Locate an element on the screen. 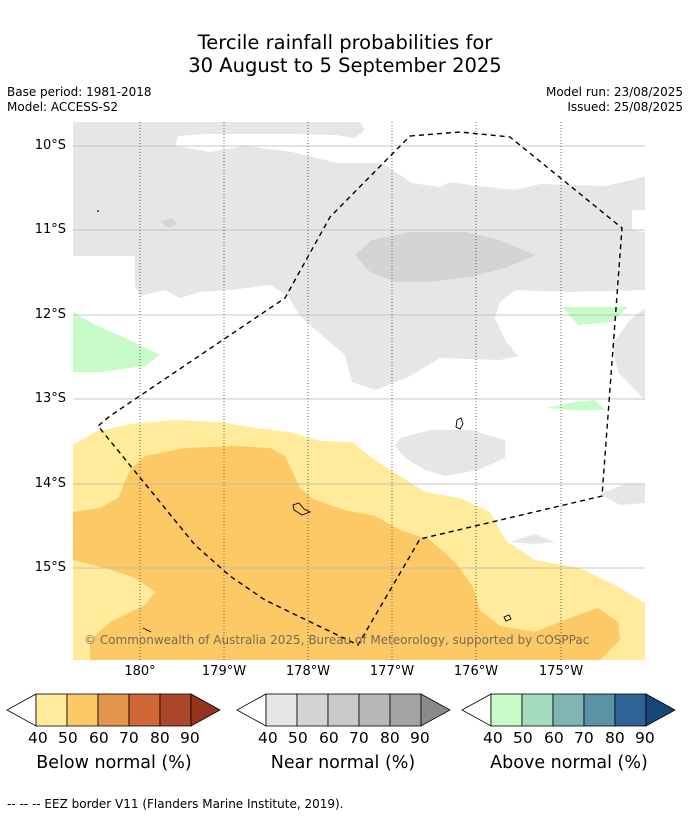 The width and height of the screenshot is (690, 816). lon-label-179w: 179°W is located at coordinates (224, 671).